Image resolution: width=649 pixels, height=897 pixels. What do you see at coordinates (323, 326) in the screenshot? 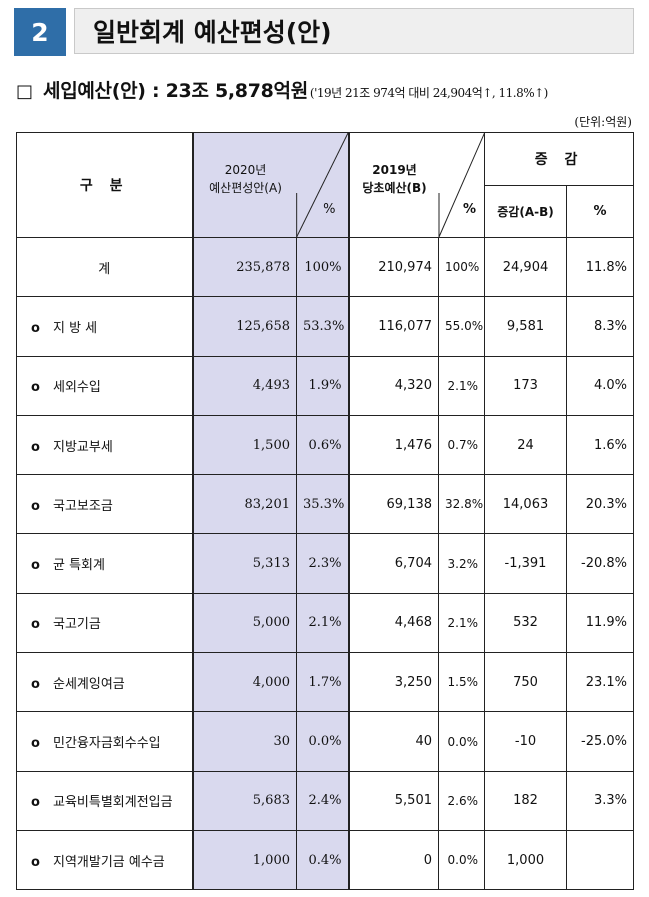
I see `budget-2020-pct: 53.3%` at bounding box center [323, 326].